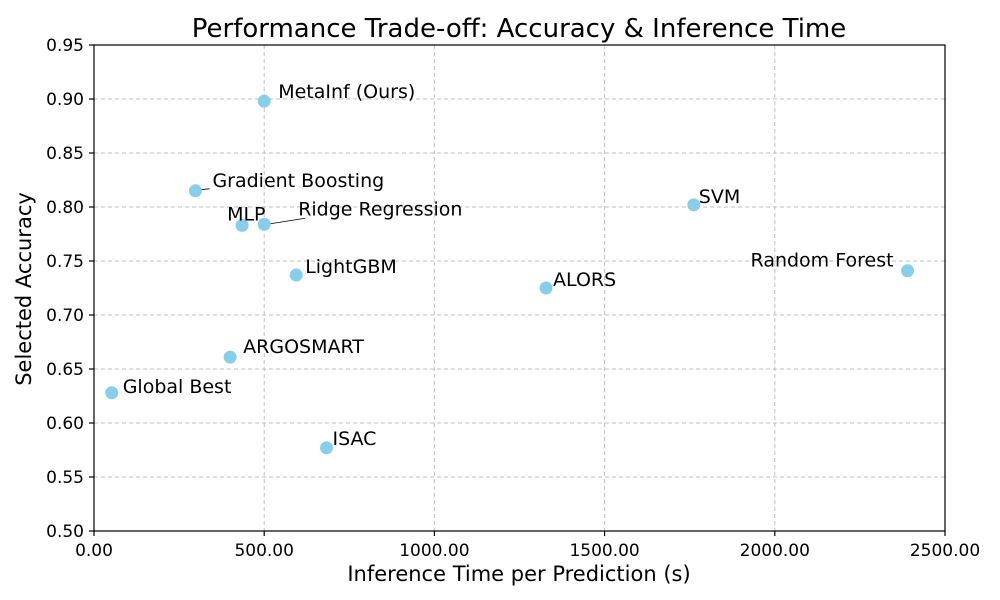  Describe the element at coordinates (94, 551) in the screenshot. I see `x-tick-label: 0.00` at that location.